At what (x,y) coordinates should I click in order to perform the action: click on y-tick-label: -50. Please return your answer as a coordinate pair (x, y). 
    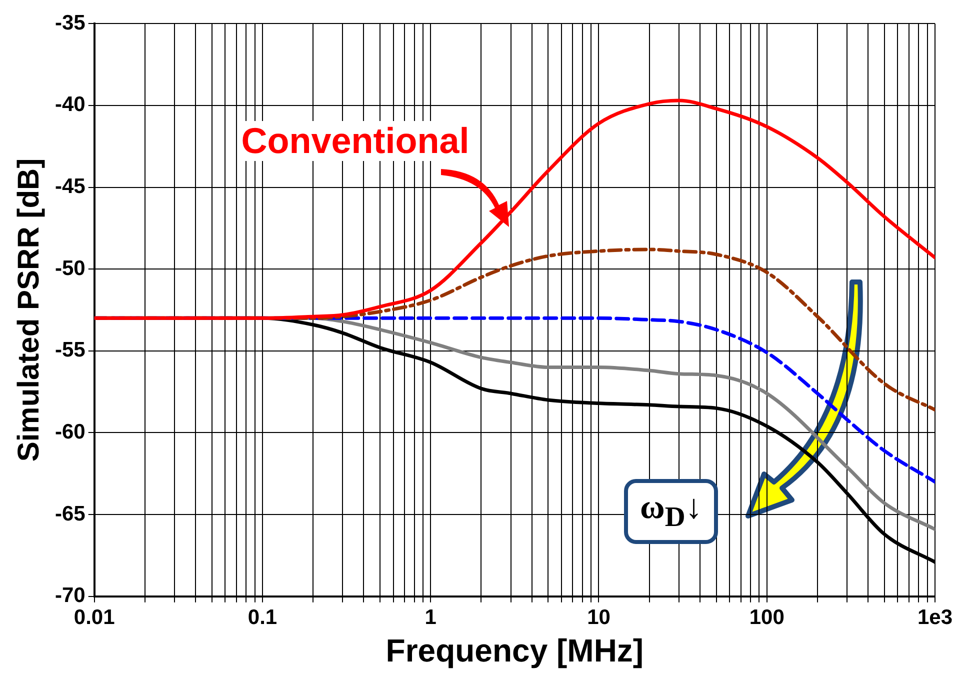
    Looking at the image, I should click on (70, 268).